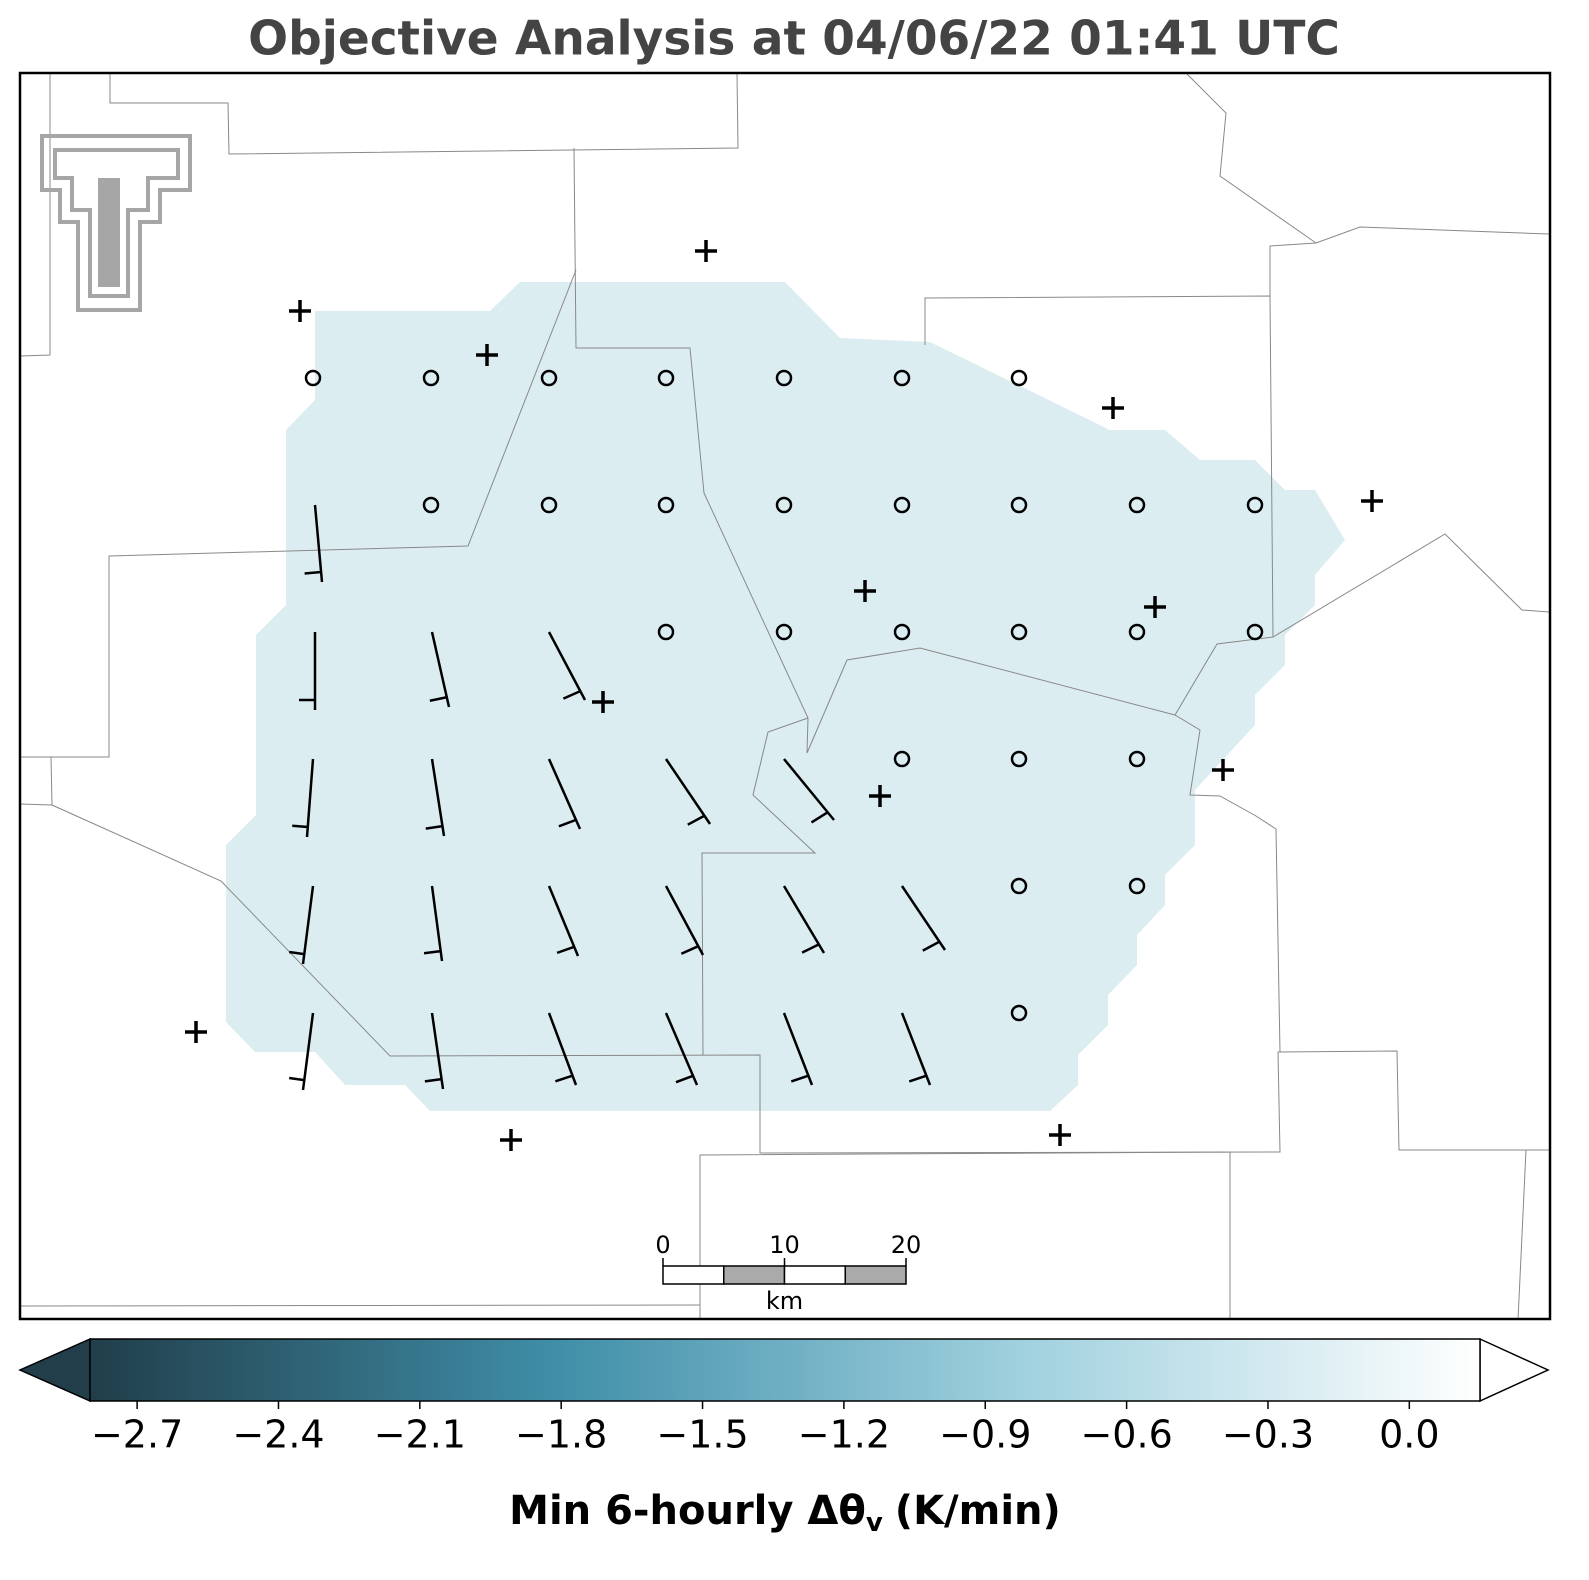 Image resolution: width=1589 pixels, height=1580 pixels. What do you see at coordinates (978, 1511) in the screenshot?
I see `colorbar-label-part: (K/min)` at bounding box center [978, 1511].